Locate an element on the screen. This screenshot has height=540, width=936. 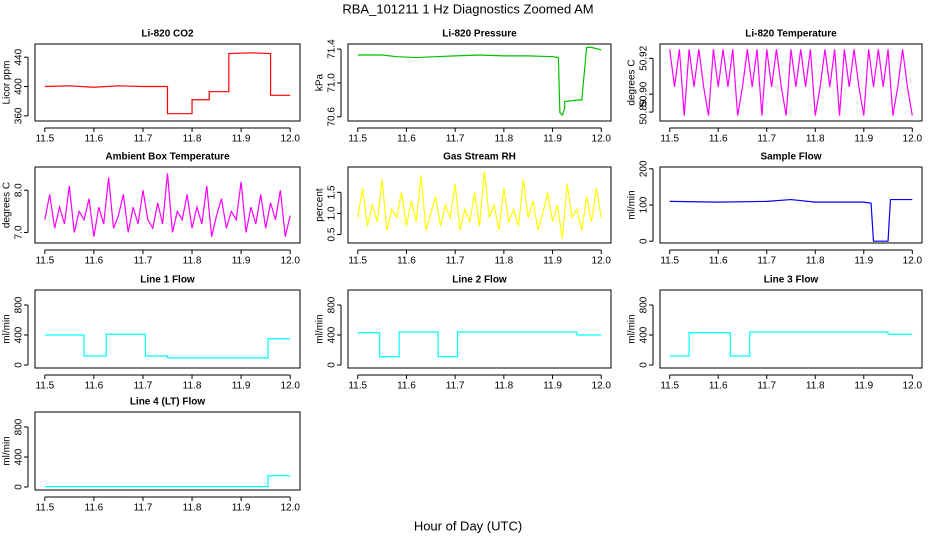
y-tick-label: 440 is located at coordinates (19, 56).